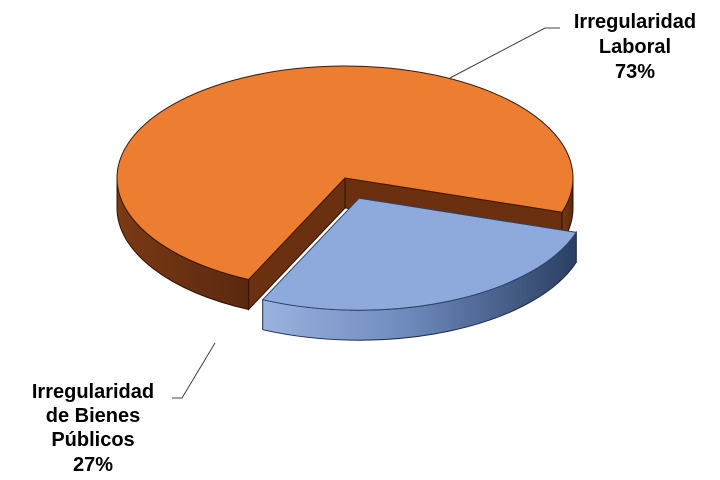  What do you see at coordinates (93, 465) in the screenshot?
I see `slice-value-bienes: 27%` at bounding box center [93, 465].